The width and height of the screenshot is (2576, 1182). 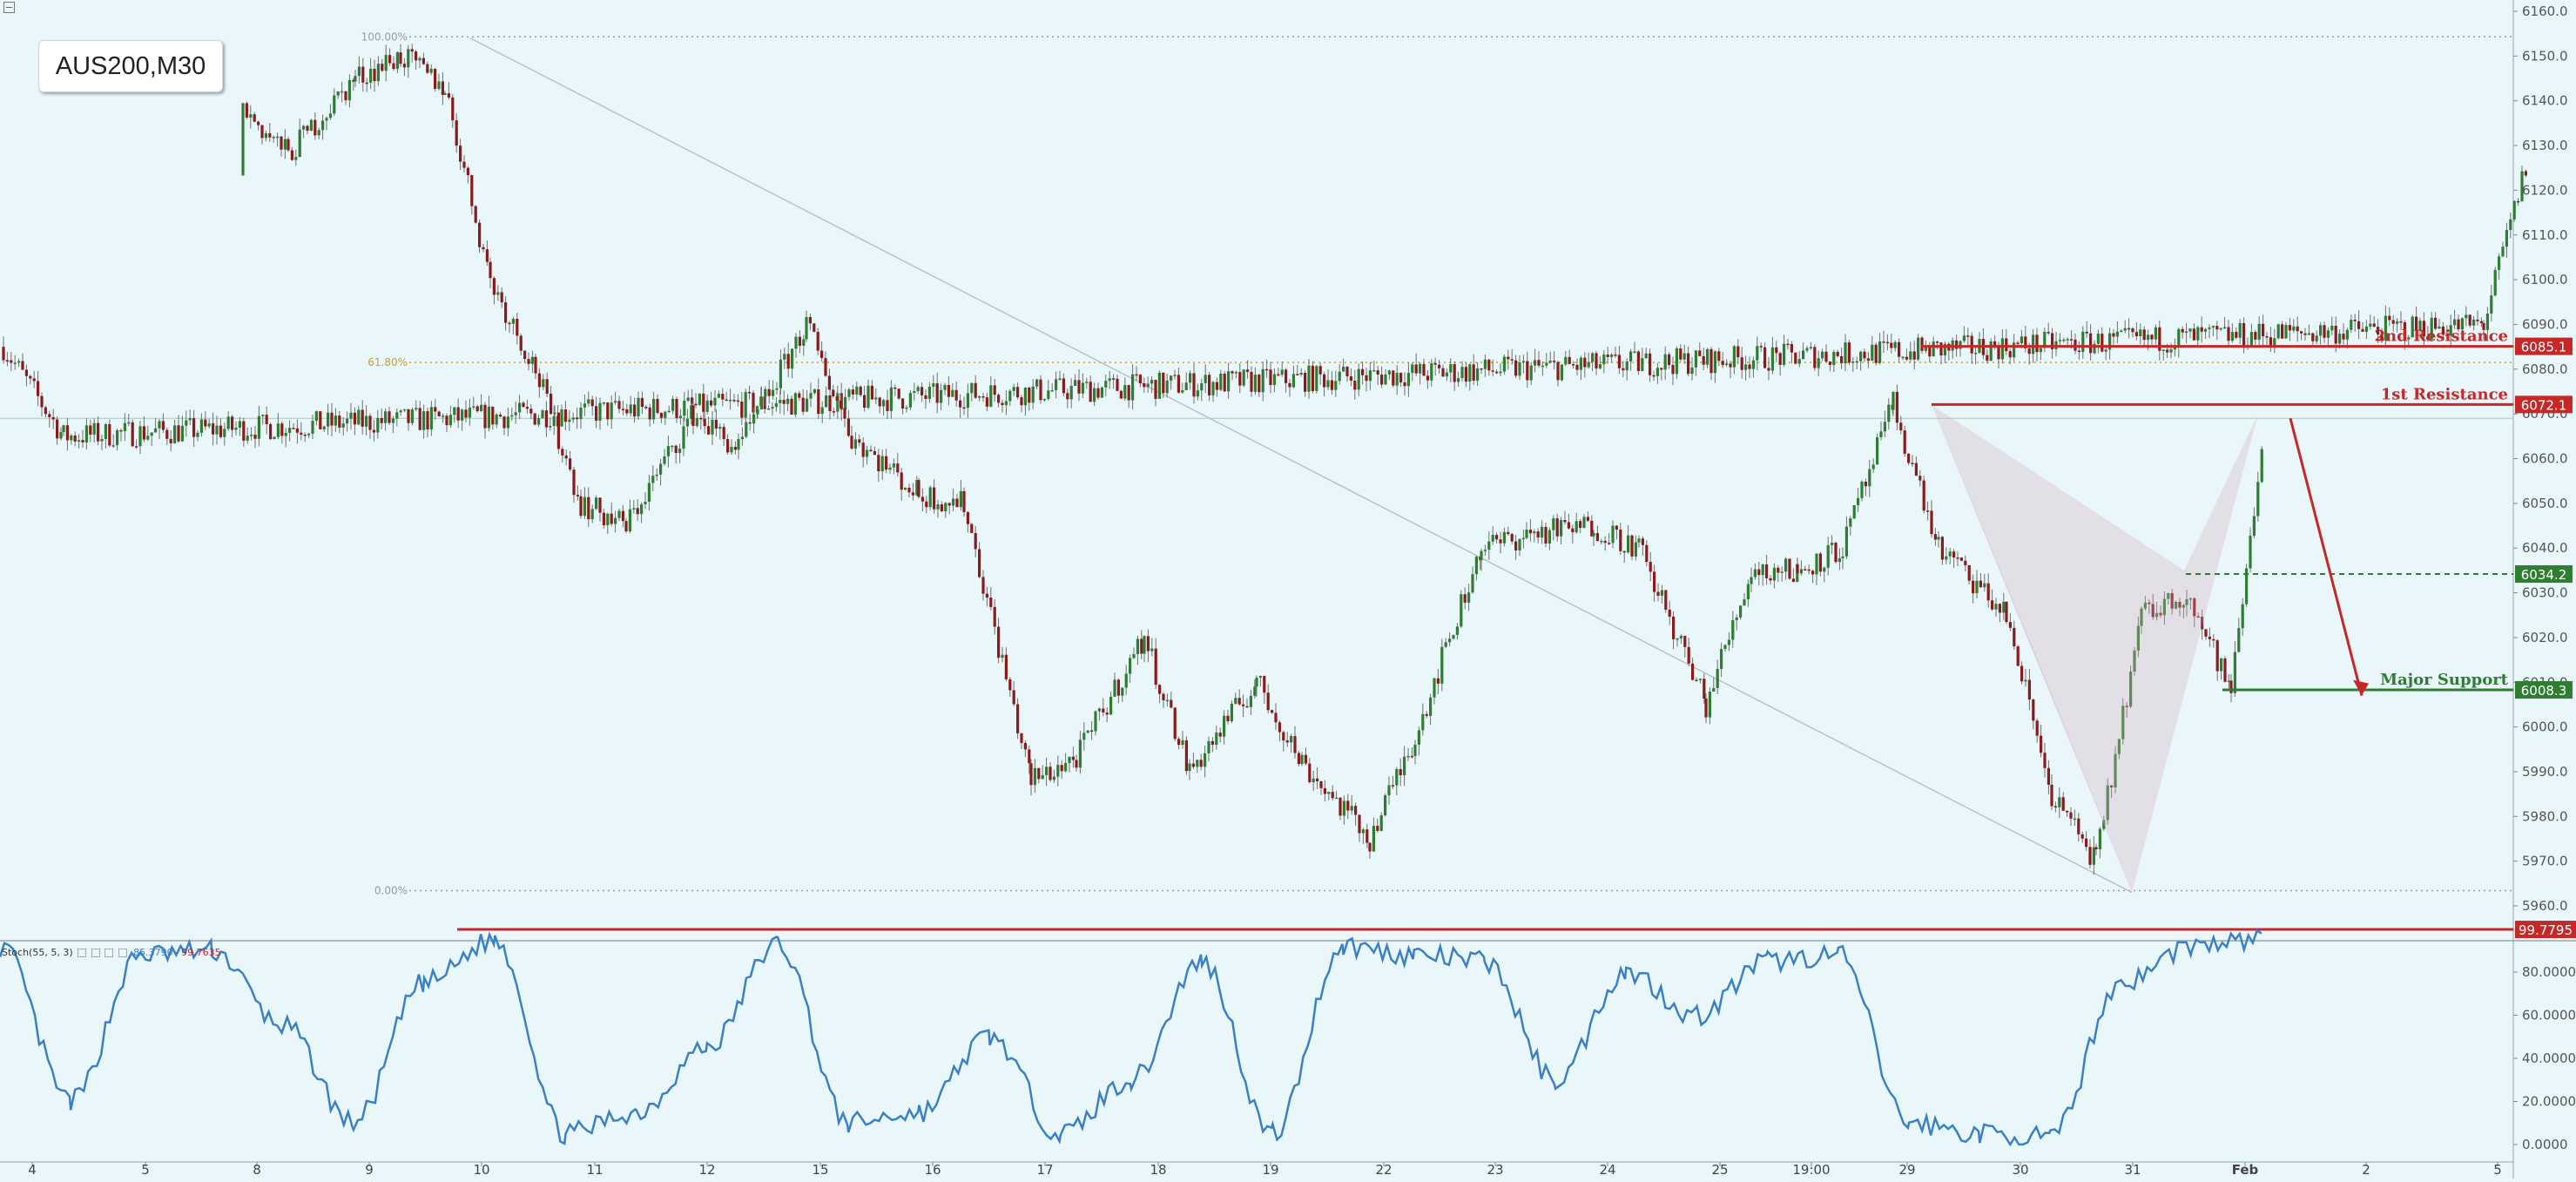 I want to click on indicator-settings-icon, so click(x=82, y=953).